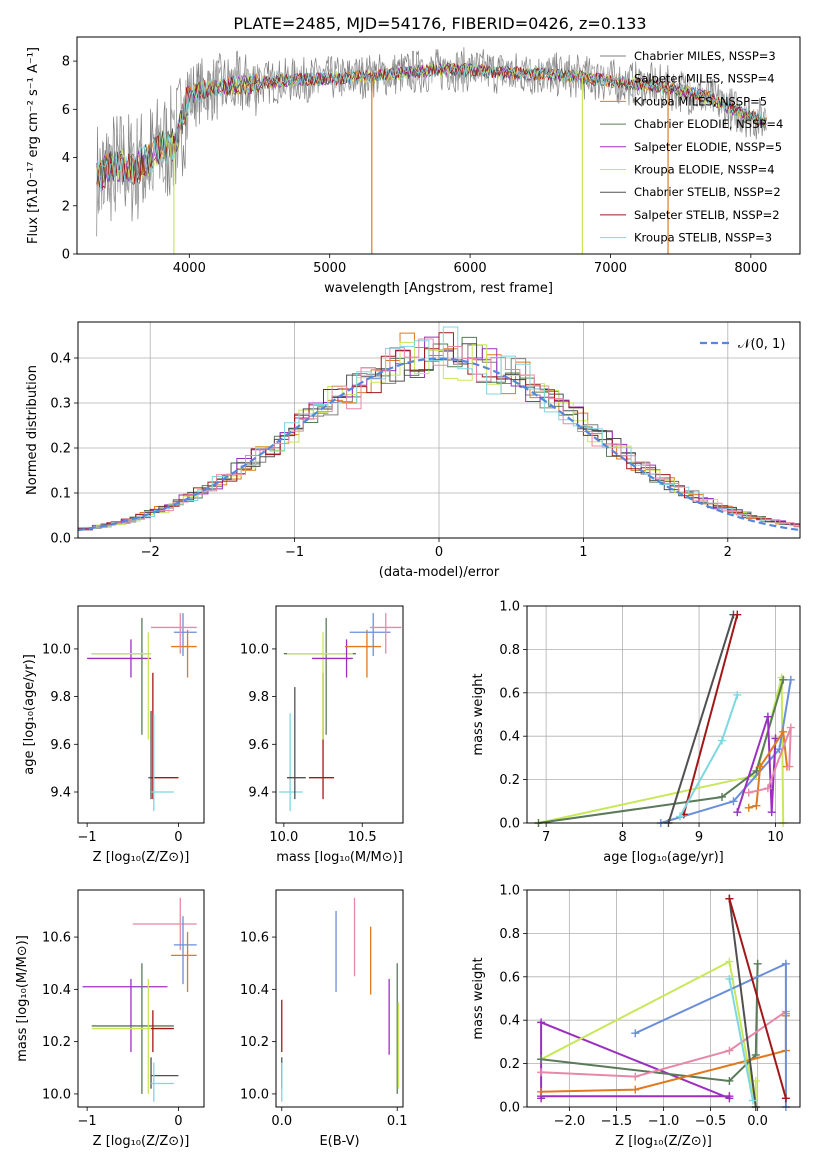 This screenshot has height=1170, width=819. I want to click on x-axis-label: E(B-V), so click(339, 1141).